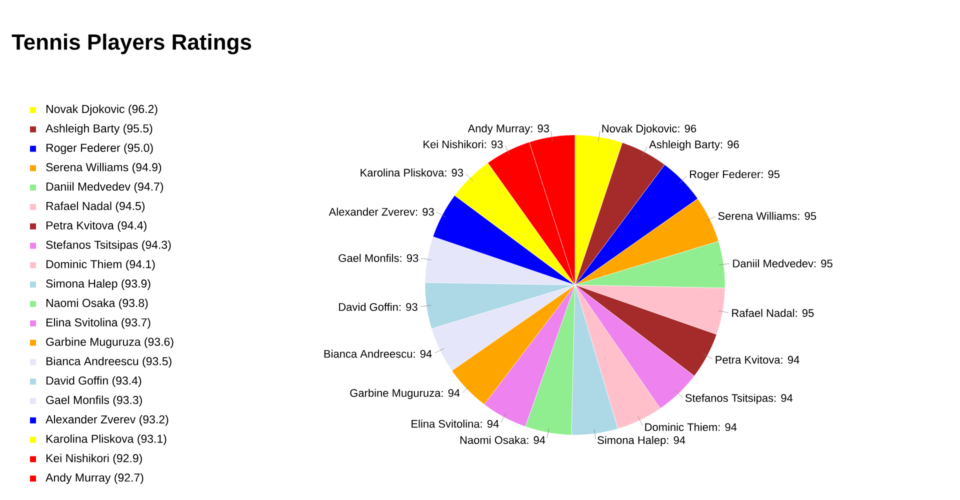 The height and width of the screenshot is (500, 960). Describe the element at coordinates (110, 342) in the screenshot. I see `legend-label: Garbine Muguruza (93.6)` at that location.